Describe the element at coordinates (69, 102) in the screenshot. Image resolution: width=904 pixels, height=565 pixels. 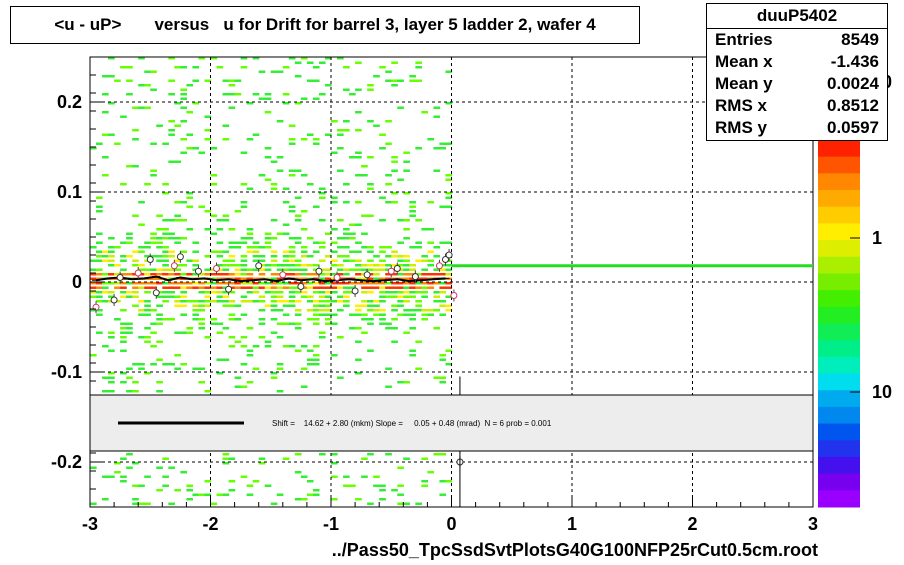
I see `y-tick-label: 0.2` at that location.